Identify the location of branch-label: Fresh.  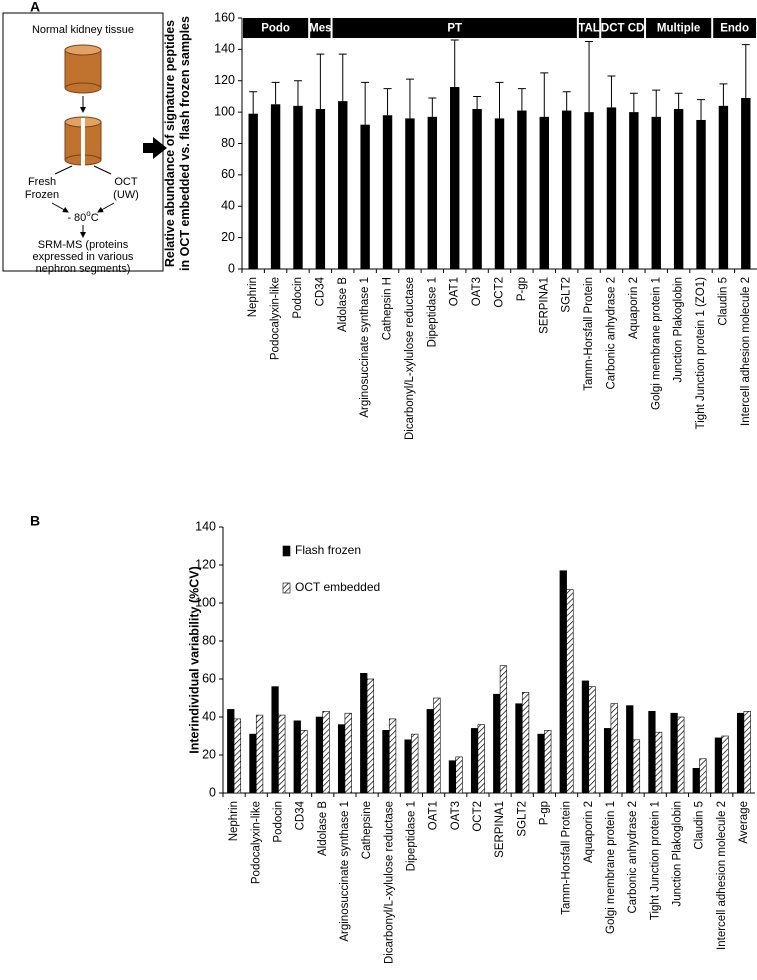
(42, 182).